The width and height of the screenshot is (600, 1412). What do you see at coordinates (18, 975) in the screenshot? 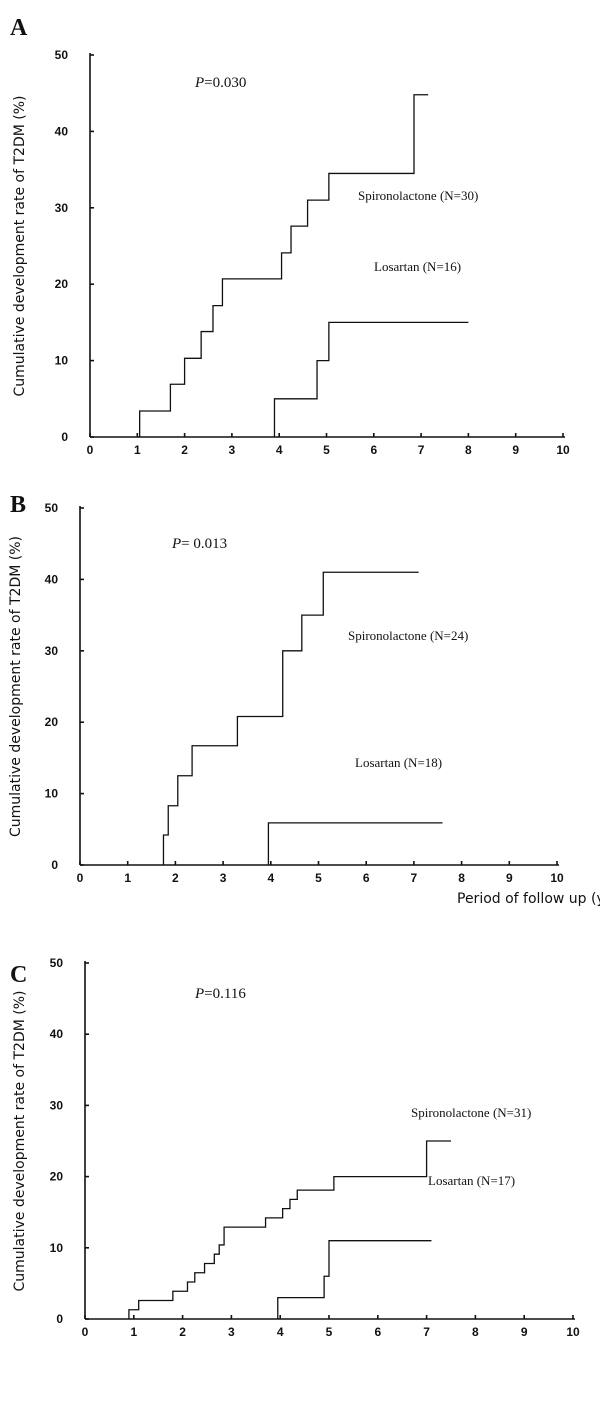
I see `panel-letter: C` at bounding box center [18, 975].